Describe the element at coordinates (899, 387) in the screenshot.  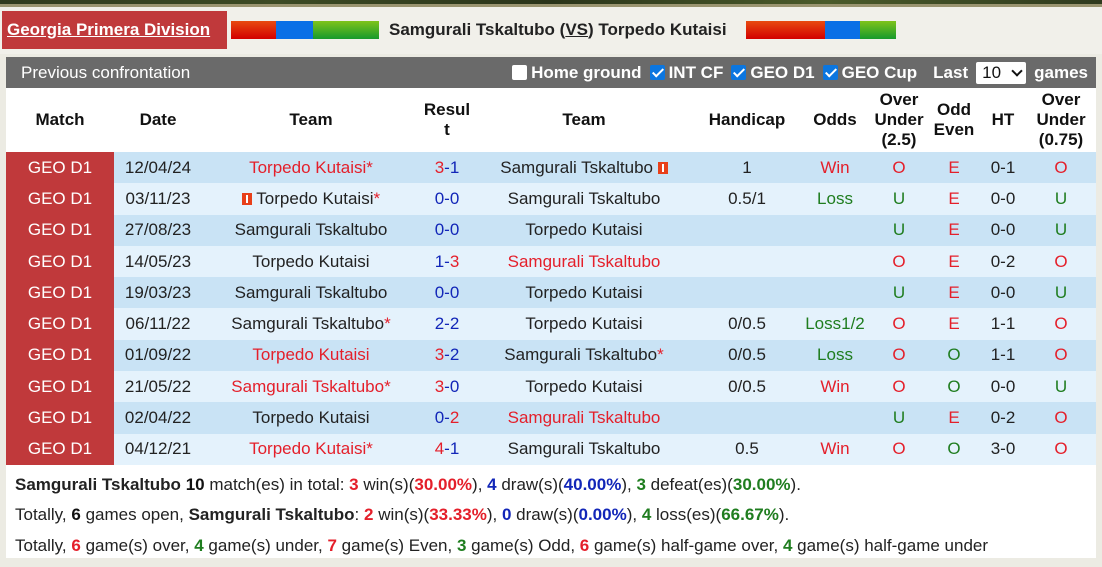
I see `over-under: O` at that location.